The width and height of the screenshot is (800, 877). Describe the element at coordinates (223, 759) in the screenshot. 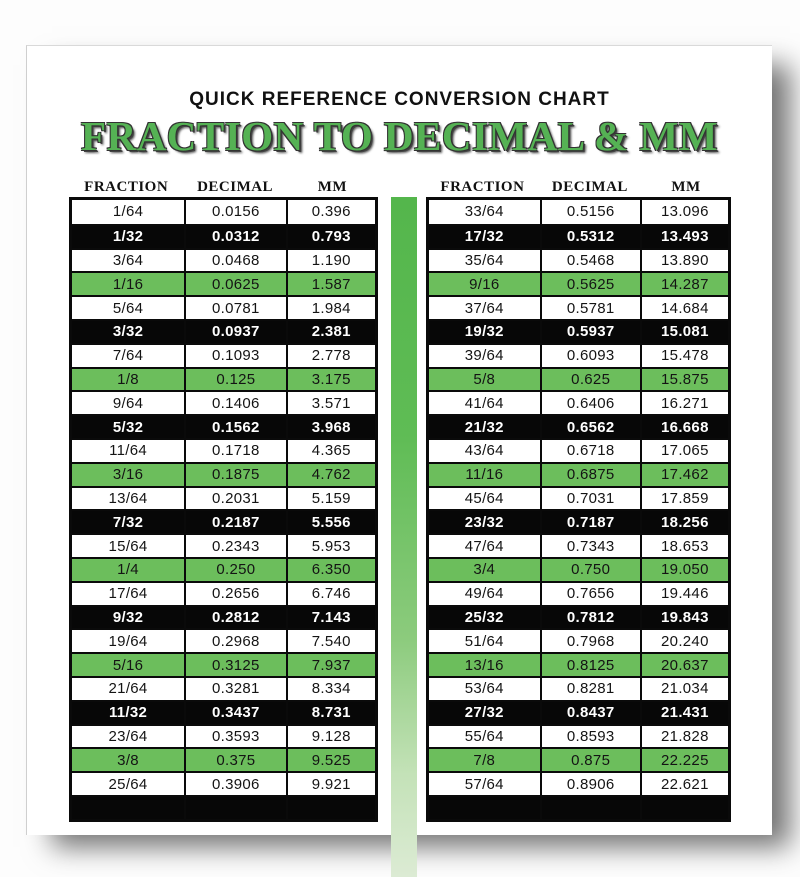

I see `table-row: 3/8 0.375 9.525` at that location.